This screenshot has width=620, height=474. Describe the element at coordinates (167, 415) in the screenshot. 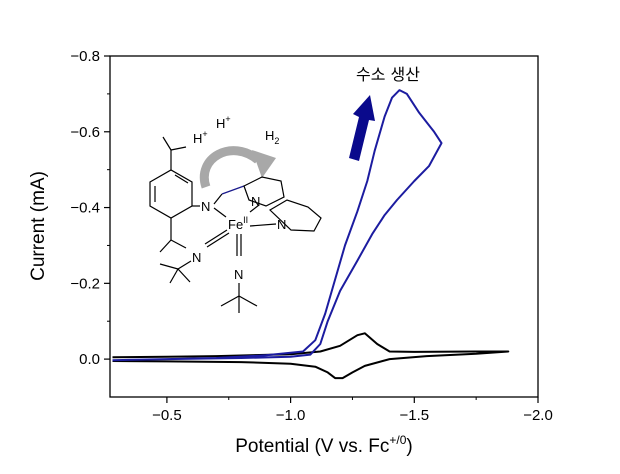

I see `x-tick-label: −0.5` at that location.